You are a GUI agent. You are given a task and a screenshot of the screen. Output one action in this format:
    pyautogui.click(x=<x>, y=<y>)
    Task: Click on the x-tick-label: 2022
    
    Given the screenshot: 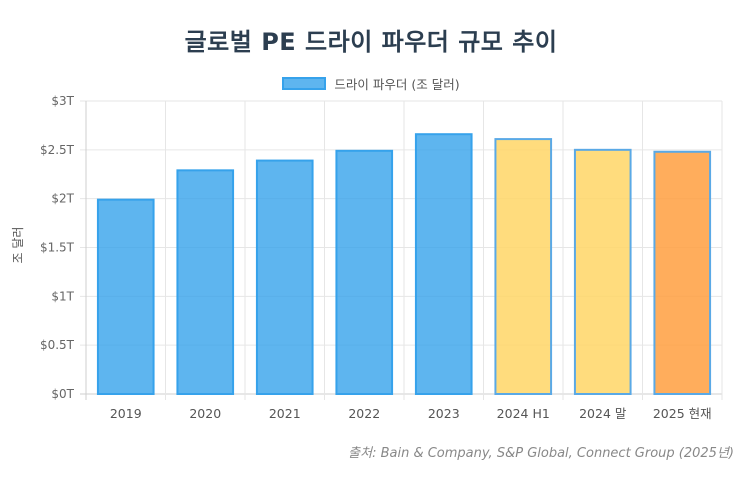 What is the action you would take?
    pyautogui.click(x=364, y=413)
    